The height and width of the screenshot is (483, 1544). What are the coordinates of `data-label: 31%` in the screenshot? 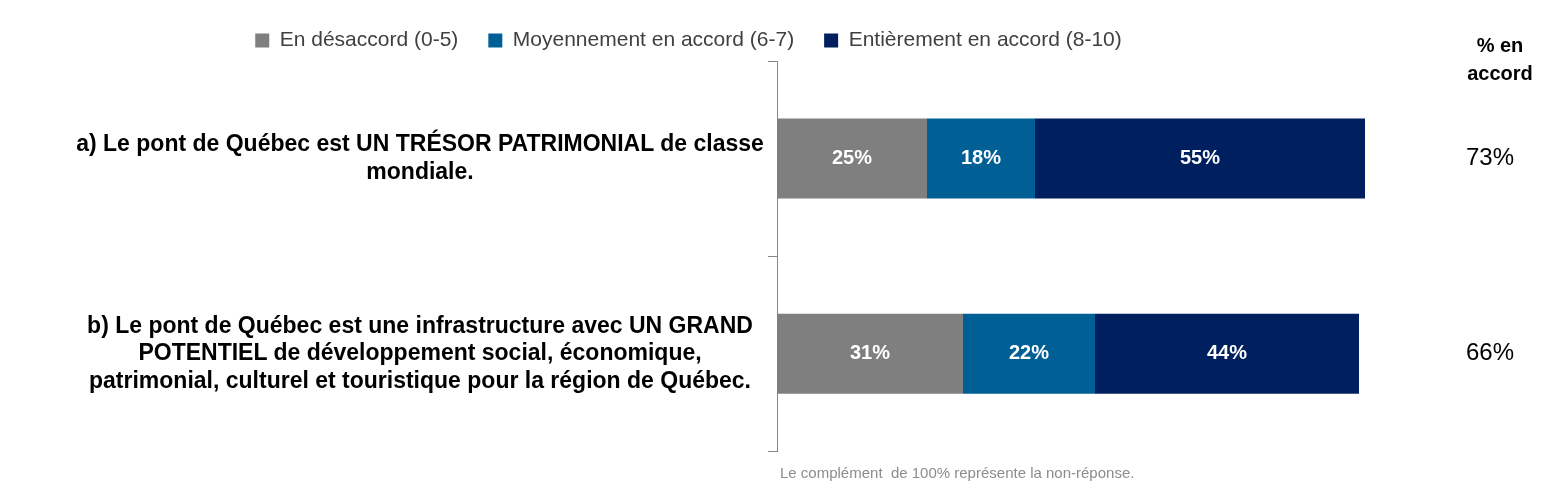 It's located at (870, 352).